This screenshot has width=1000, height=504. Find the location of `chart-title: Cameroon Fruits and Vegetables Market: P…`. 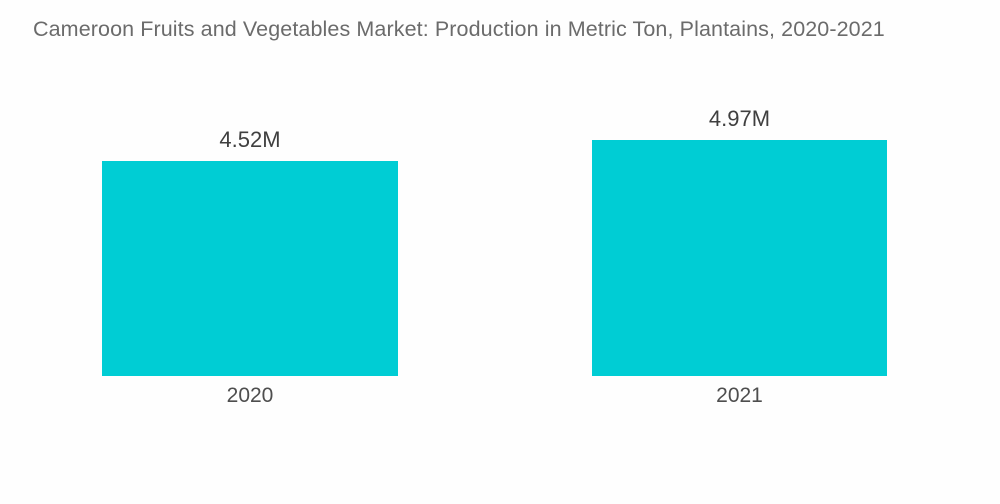

chart-title: Cameroon Fruits and Vegetables Market: P… is located at coordinates (459, 29).